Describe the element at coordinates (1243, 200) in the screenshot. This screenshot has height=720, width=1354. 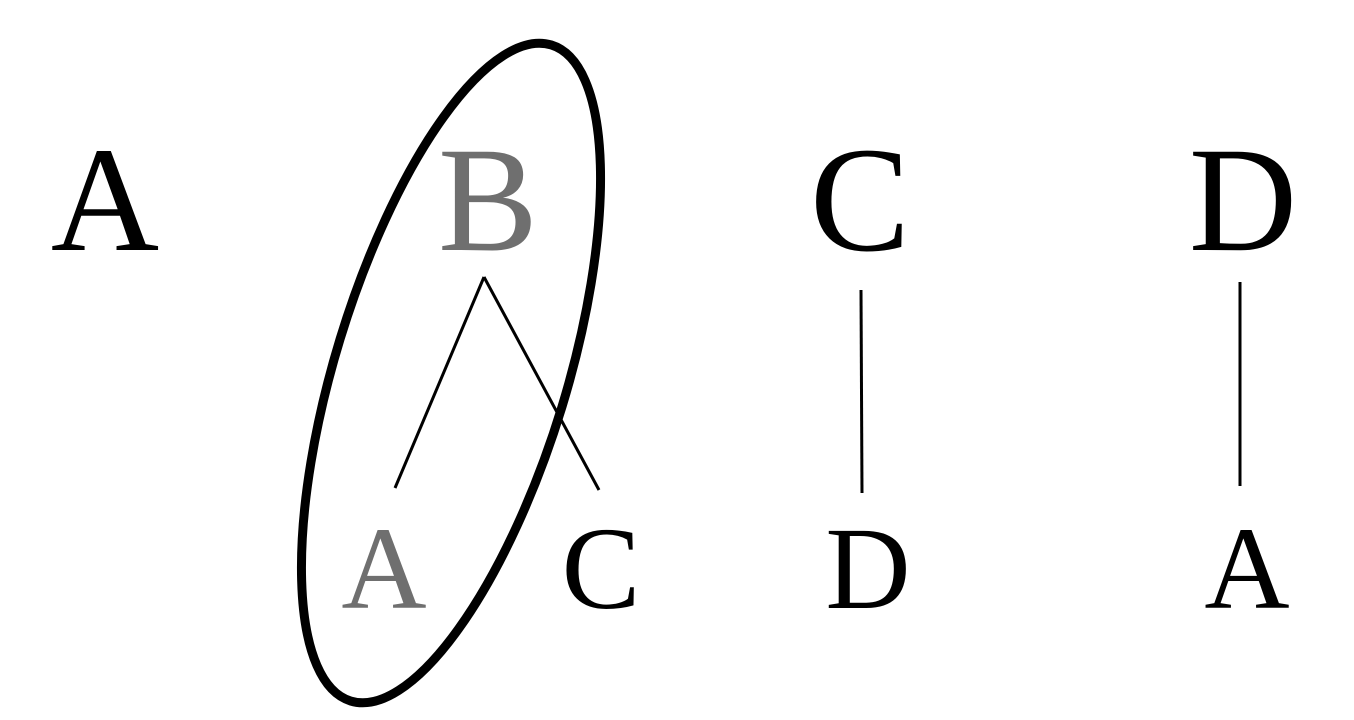
I see `top-node-d: D` at that location.